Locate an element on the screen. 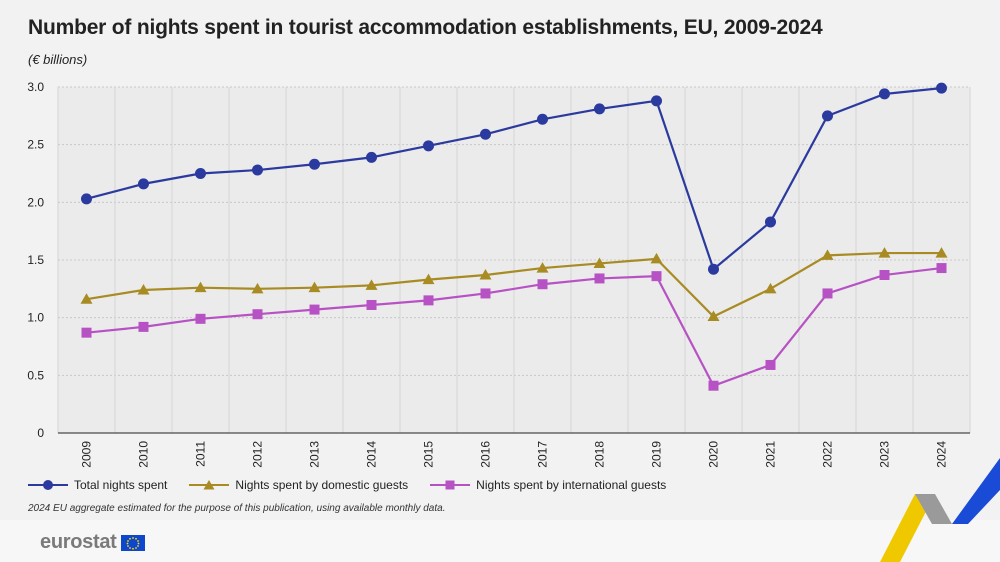  x-tick-label: 2019 is located at coordinates (657, 454).